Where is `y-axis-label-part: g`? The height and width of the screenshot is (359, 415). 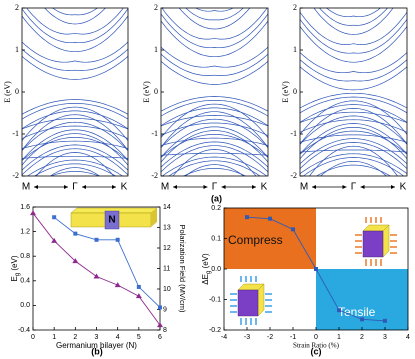 y-axis-label-part: g is located at coordinates (209, 272).